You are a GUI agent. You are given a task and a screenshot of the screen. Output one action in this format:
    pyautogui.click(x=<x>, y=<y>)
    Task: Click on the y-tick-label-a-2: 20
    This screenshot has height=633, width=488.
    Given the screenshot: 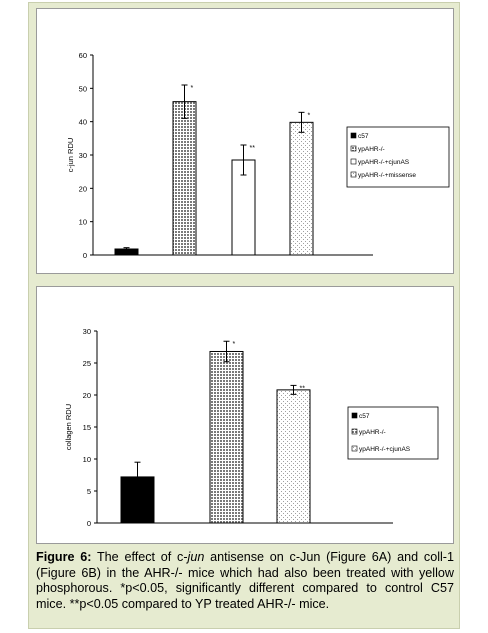 What is the action you would take?
    pyautogui.click(x=83, y=188)
    